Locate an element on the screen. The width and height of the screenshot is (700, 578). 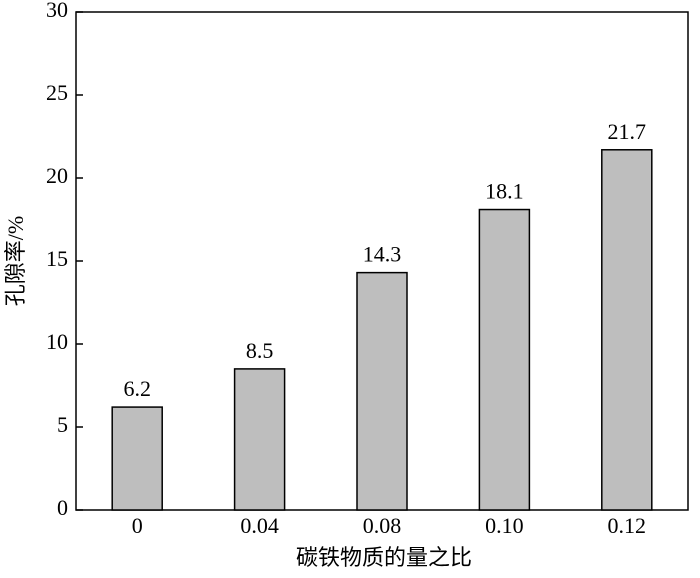
y-tick-label: 20 is located at coordinates (57, 175).